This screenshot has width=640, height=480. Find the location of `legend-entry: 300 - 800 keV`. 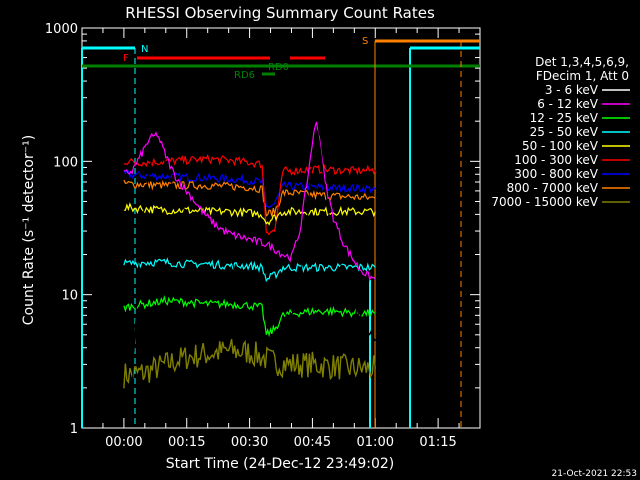

legend-entry: 300 - 800 keV is located at coordinates (556, 174).